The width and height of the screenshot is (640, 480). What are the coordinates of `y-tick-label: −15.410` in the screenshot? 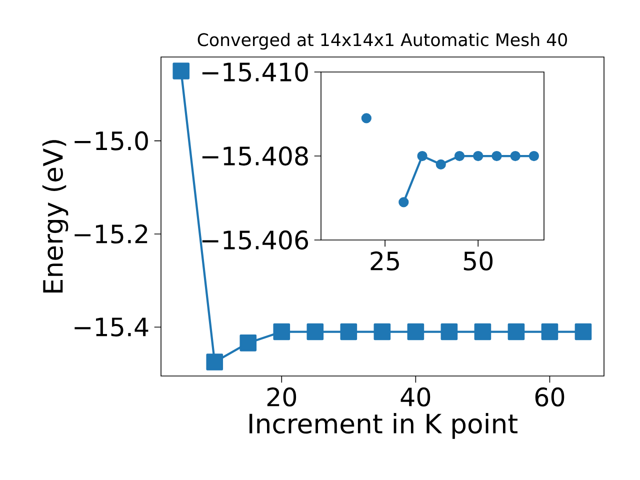 It's located at (255, 72).